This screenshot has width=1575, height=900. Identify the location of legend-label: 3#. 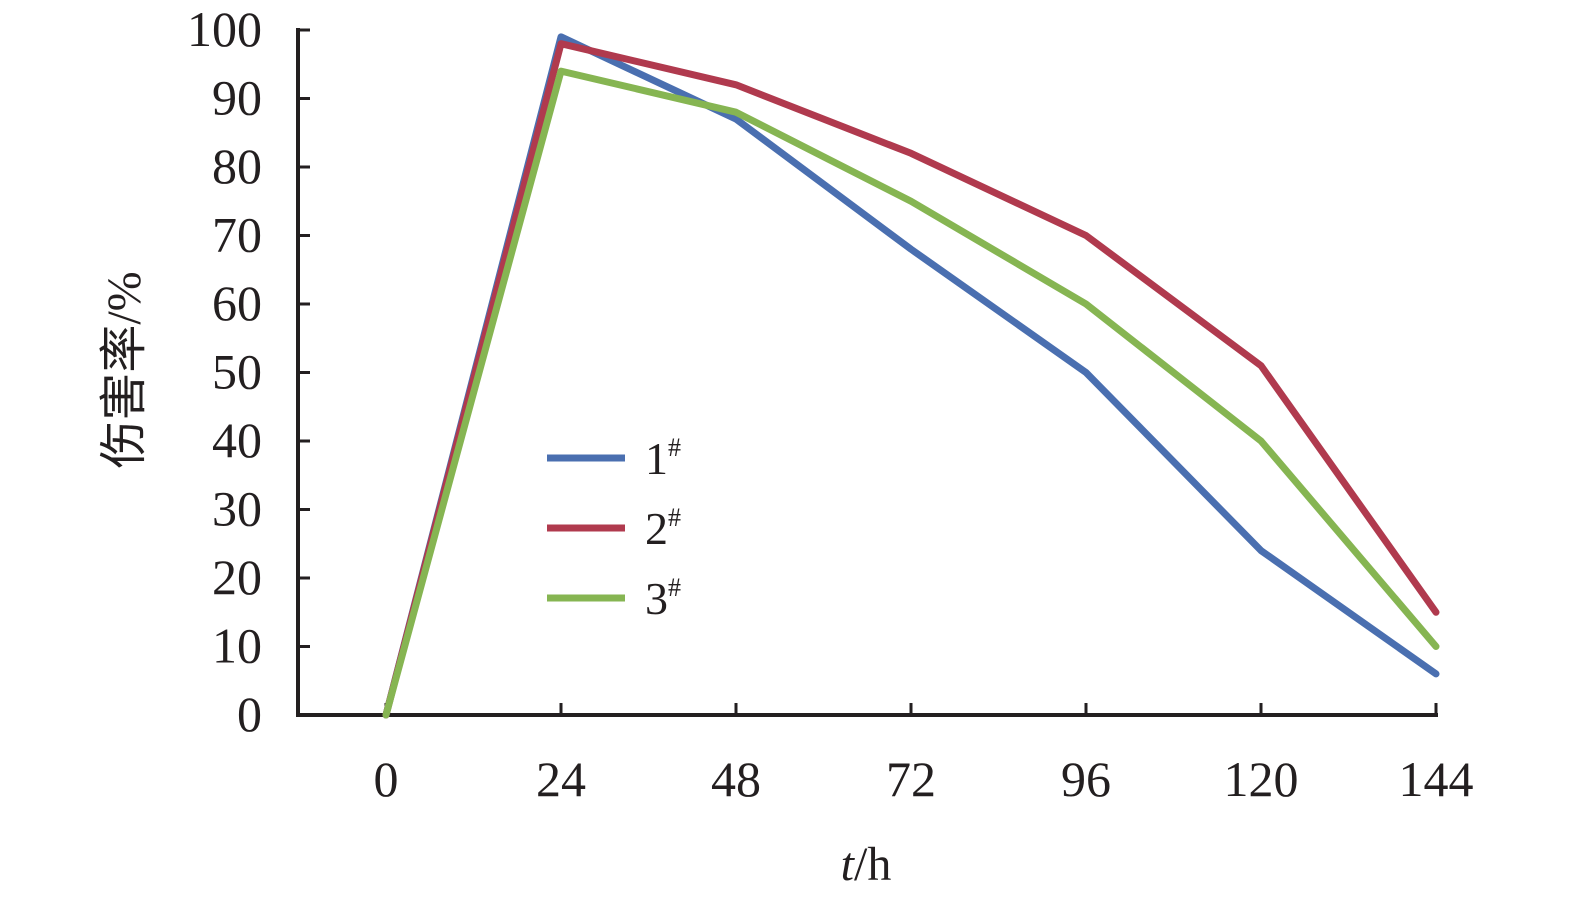
(663, 598).